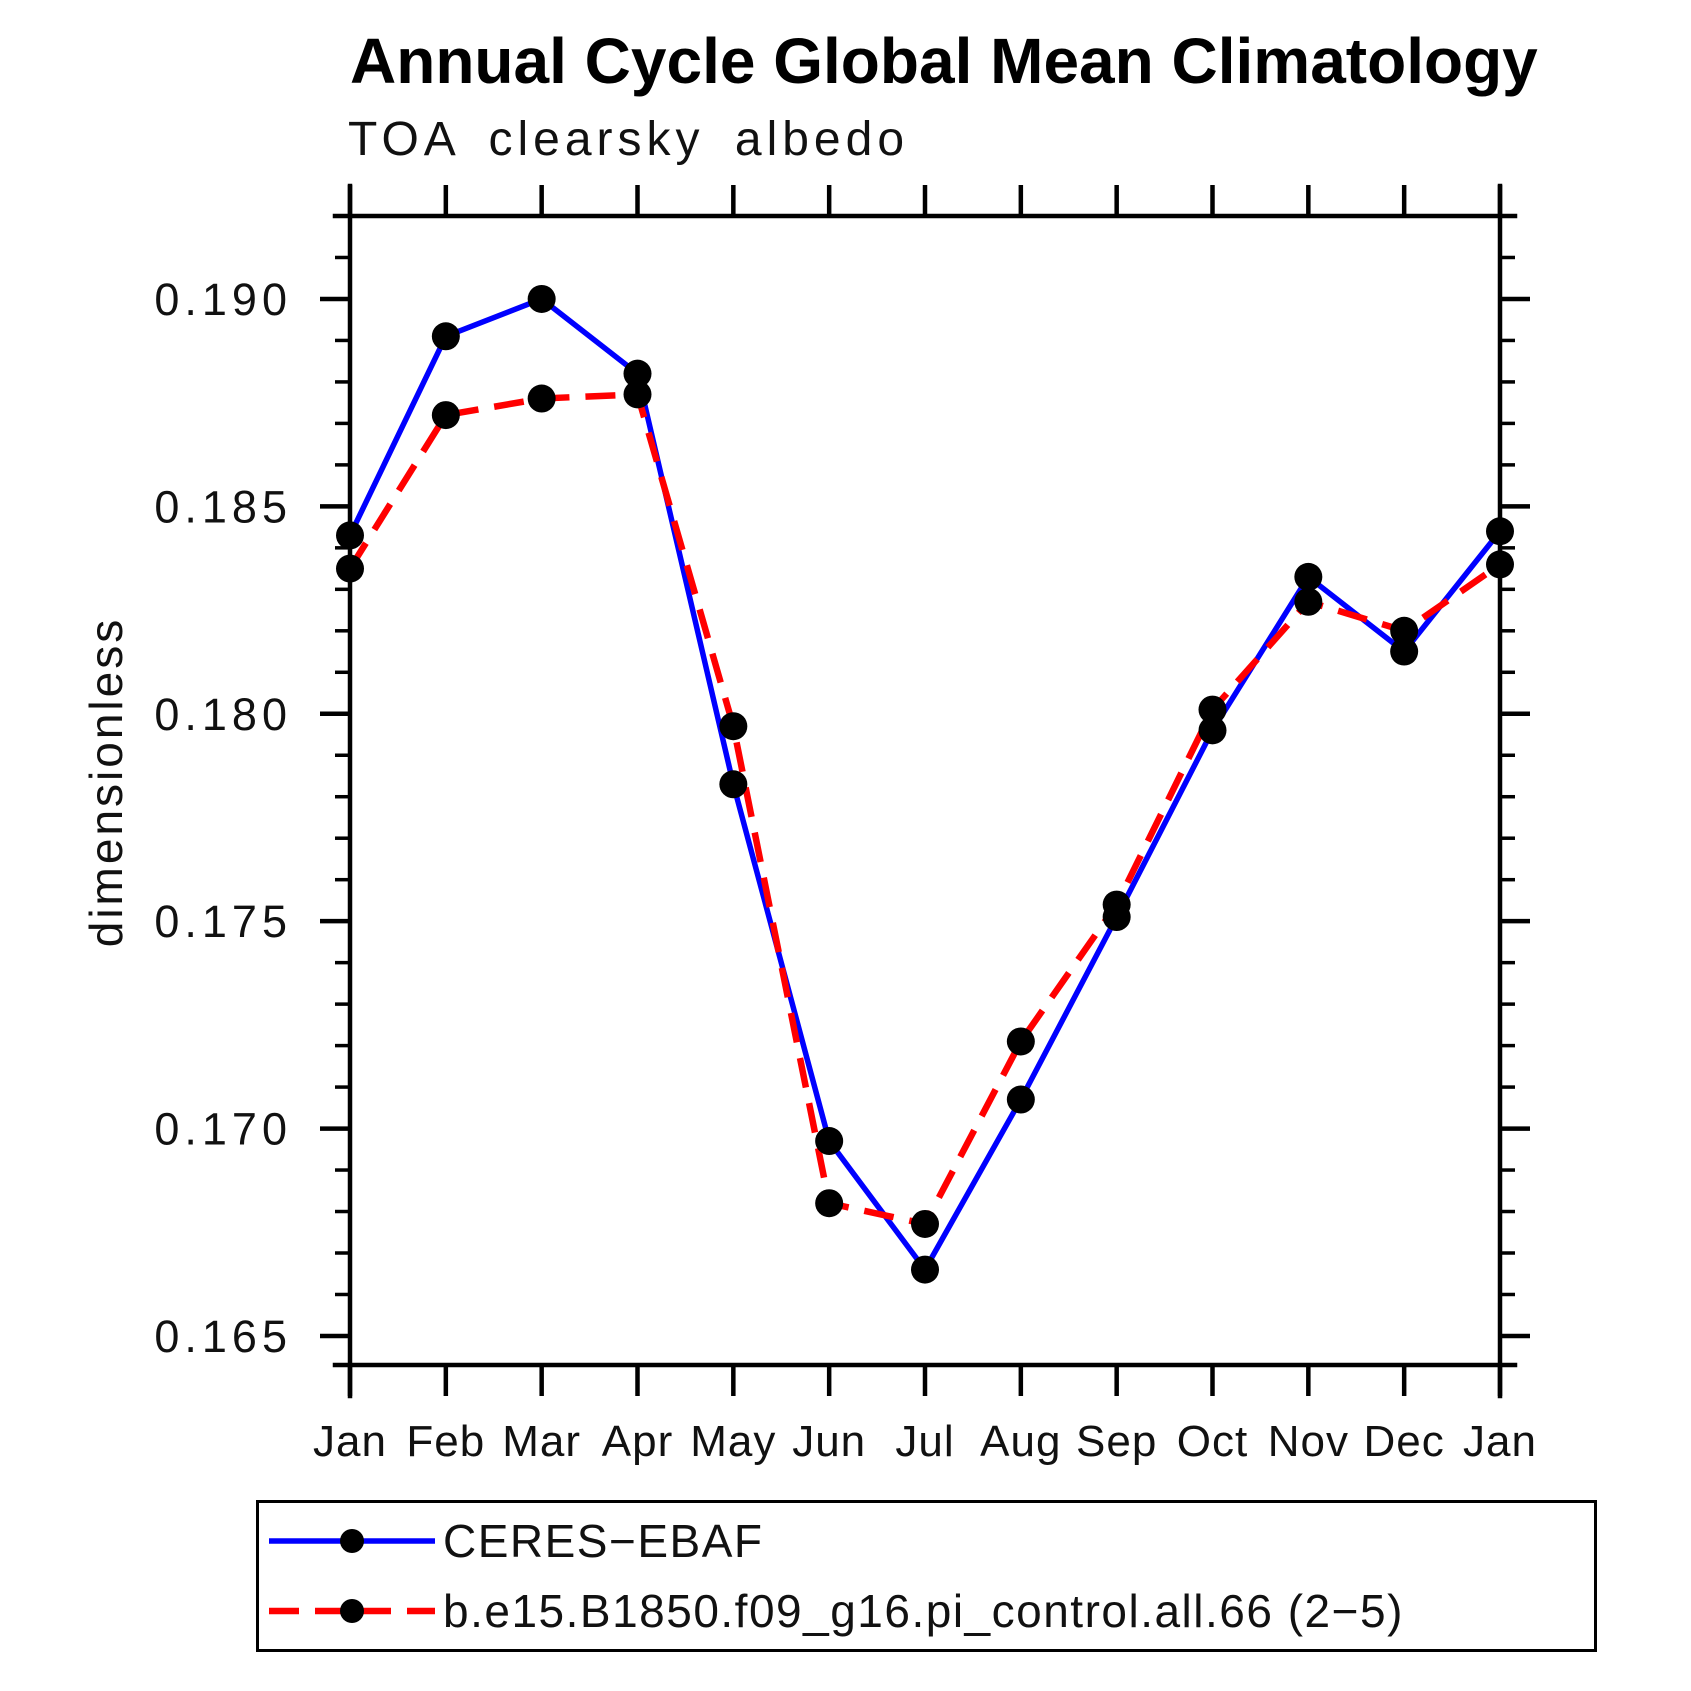 This screenshot has width=1691, height=1691. I want to click on x-tick-label: Jul, so click(924, 1441).